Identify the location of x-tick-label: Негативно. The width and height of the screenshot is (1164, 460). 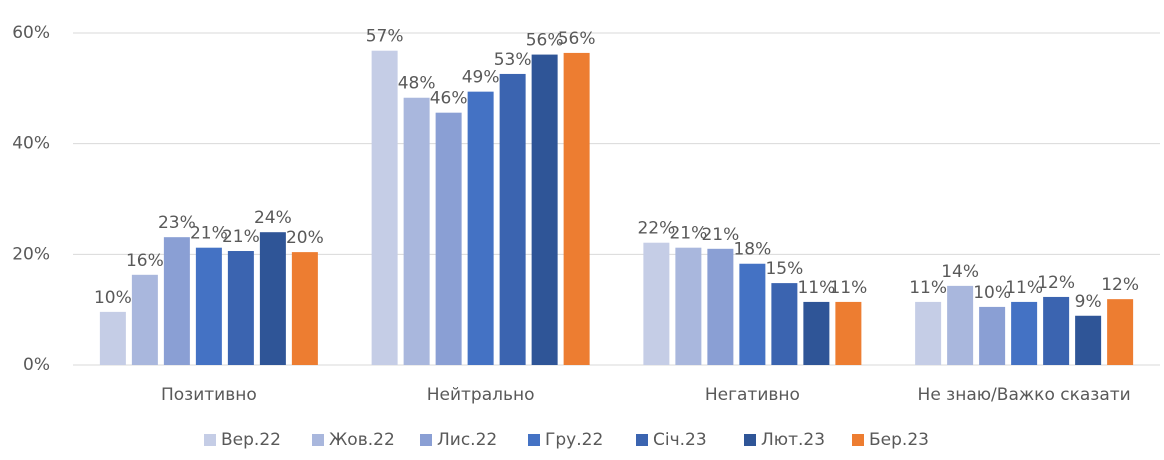
(752, 395).